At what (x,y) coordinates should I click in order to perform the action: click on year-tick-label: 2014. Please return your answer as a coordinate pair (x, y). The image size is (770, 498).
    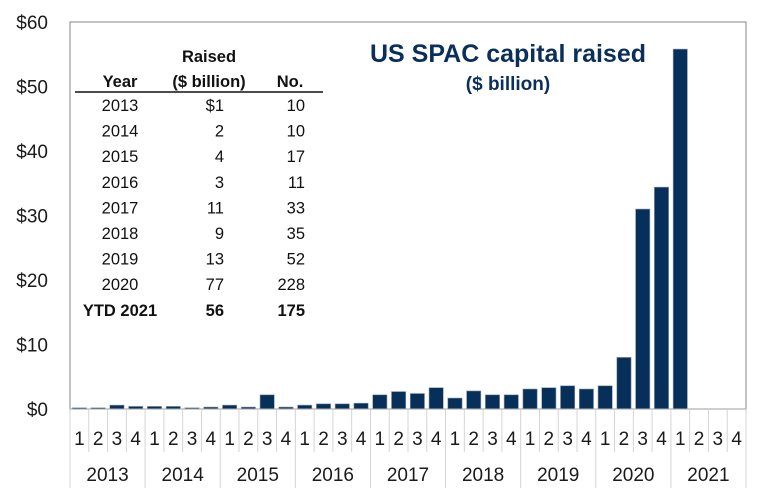
    Looking at the image, I should click on (183, 475).